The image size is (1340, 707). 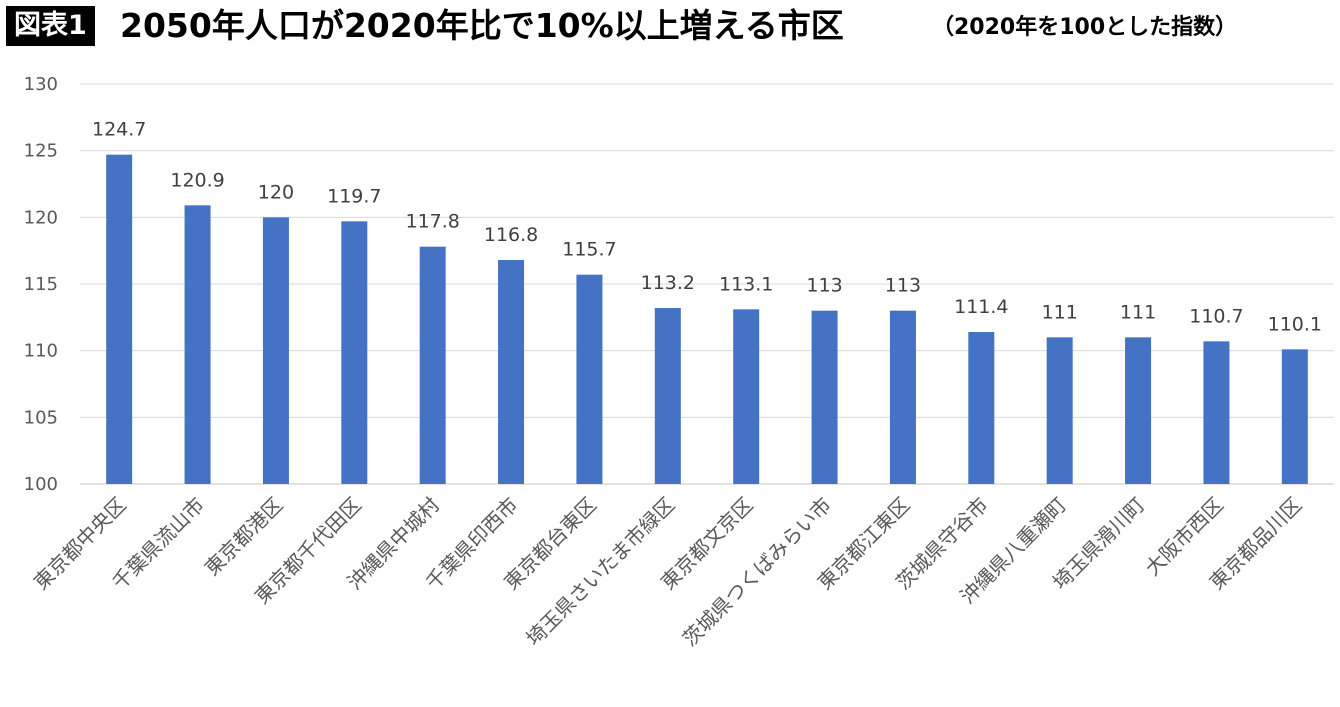 What do you see at coordinates (354, 196) in the screenshot?
I see `data-label: 119.7` at bounding box center [354, 196].